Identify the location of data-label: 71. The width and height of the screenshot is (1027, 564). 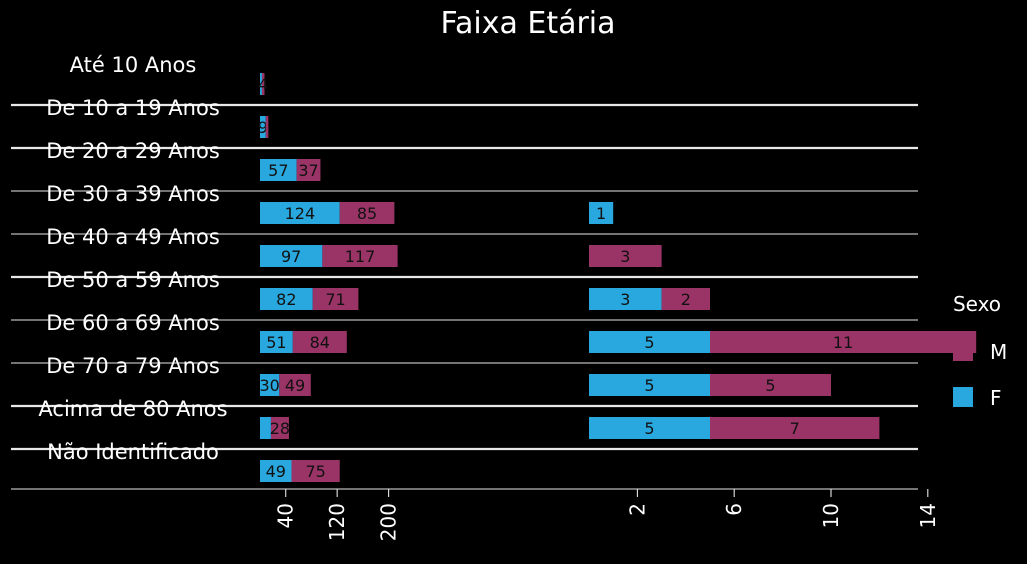
(335, 299).